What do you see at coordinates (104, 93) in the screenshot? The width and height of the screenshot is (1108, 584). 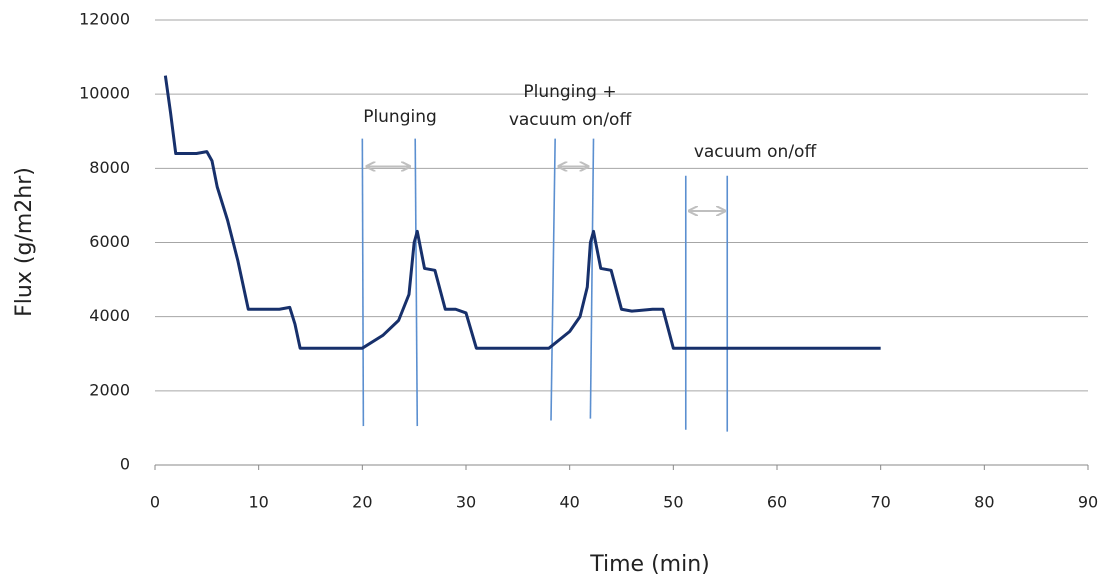 I see `y-tick-label: 10000` at bounding box center [104, 93].